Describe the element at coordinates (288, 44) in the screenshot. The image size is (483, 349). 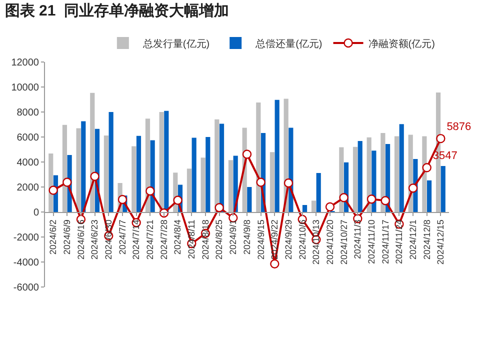
I see `legend-label: 总偿还量(亿元)` at that location.